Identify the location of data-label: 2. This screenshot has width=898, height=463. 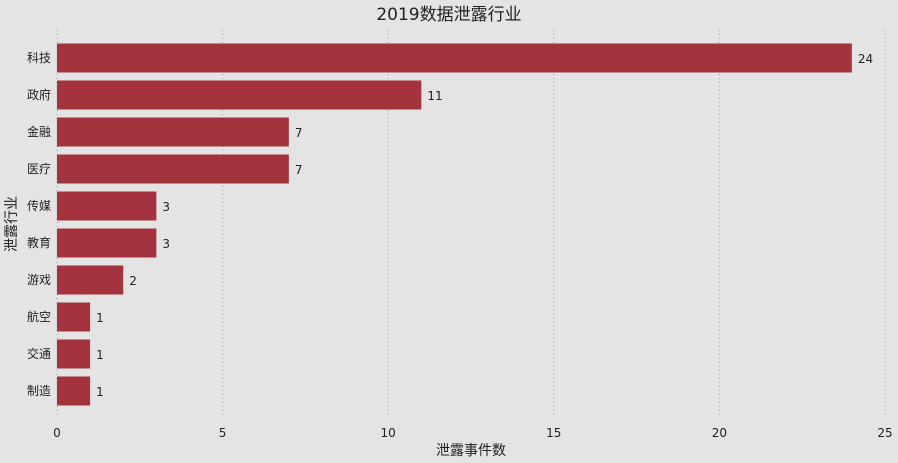
(133, 281).